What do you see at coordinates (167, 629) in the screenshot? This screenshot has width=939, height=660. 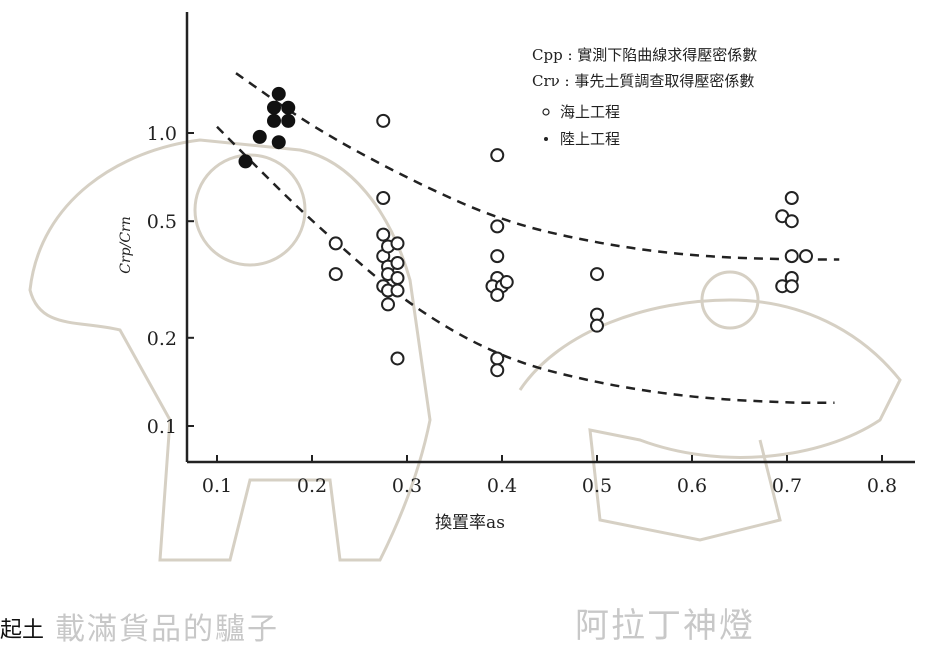 I see `watermark-donkey-caption: 載滿貨品的驢子` at bounding box center [167, 629].